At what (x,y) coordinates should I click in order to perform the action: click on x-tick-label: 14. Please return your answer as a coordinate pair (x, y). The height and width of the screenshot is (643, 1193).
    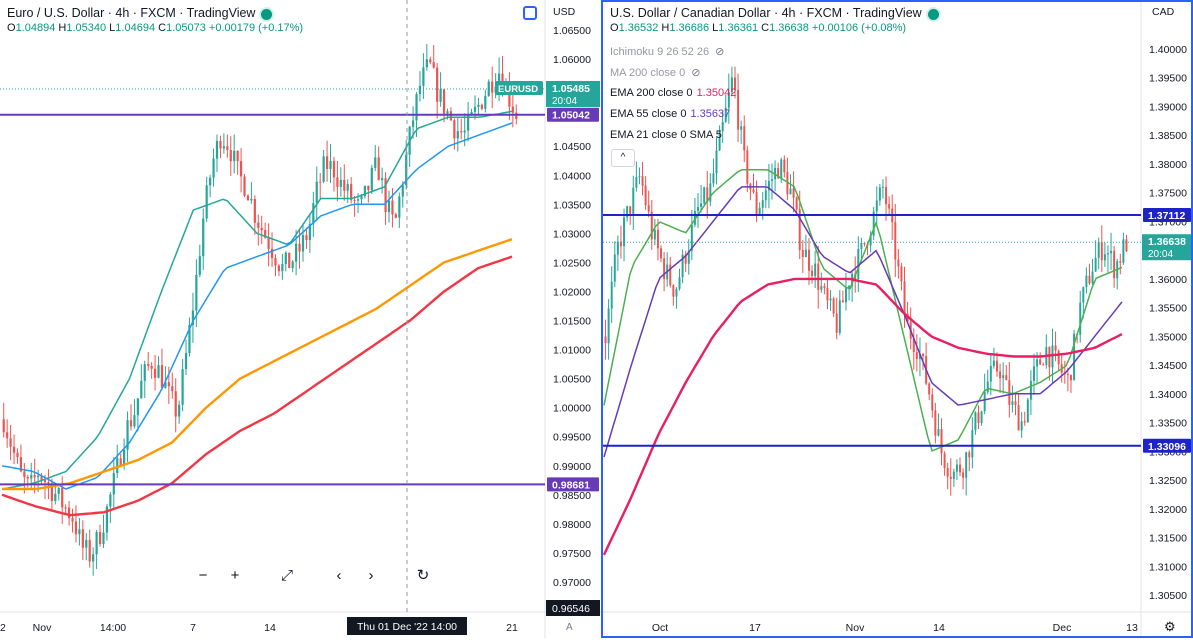
    Looking at the image, I should click on (270, 628).